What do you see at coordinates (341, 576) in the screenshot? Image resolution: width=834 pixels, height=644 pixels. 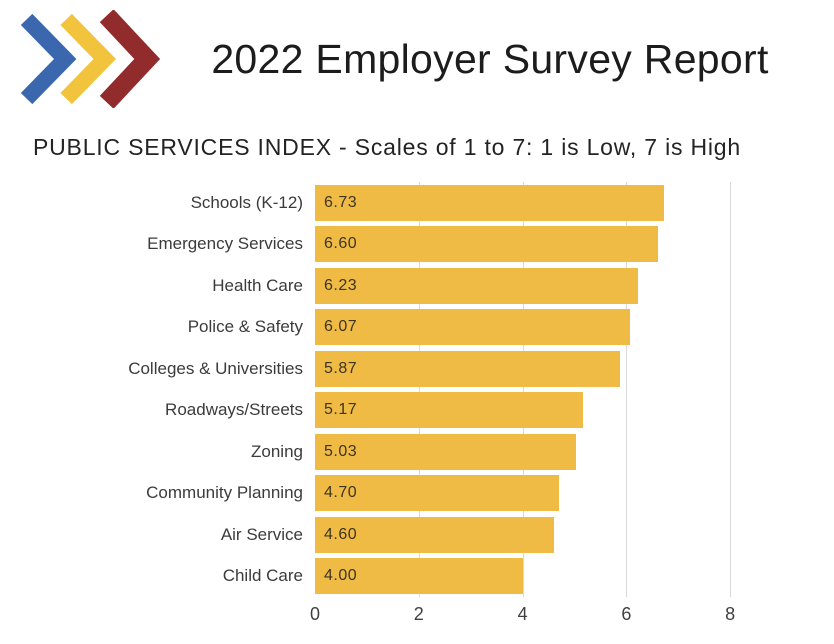 I see `bar-value-label: 4.00` at bounding box center [341, 576].